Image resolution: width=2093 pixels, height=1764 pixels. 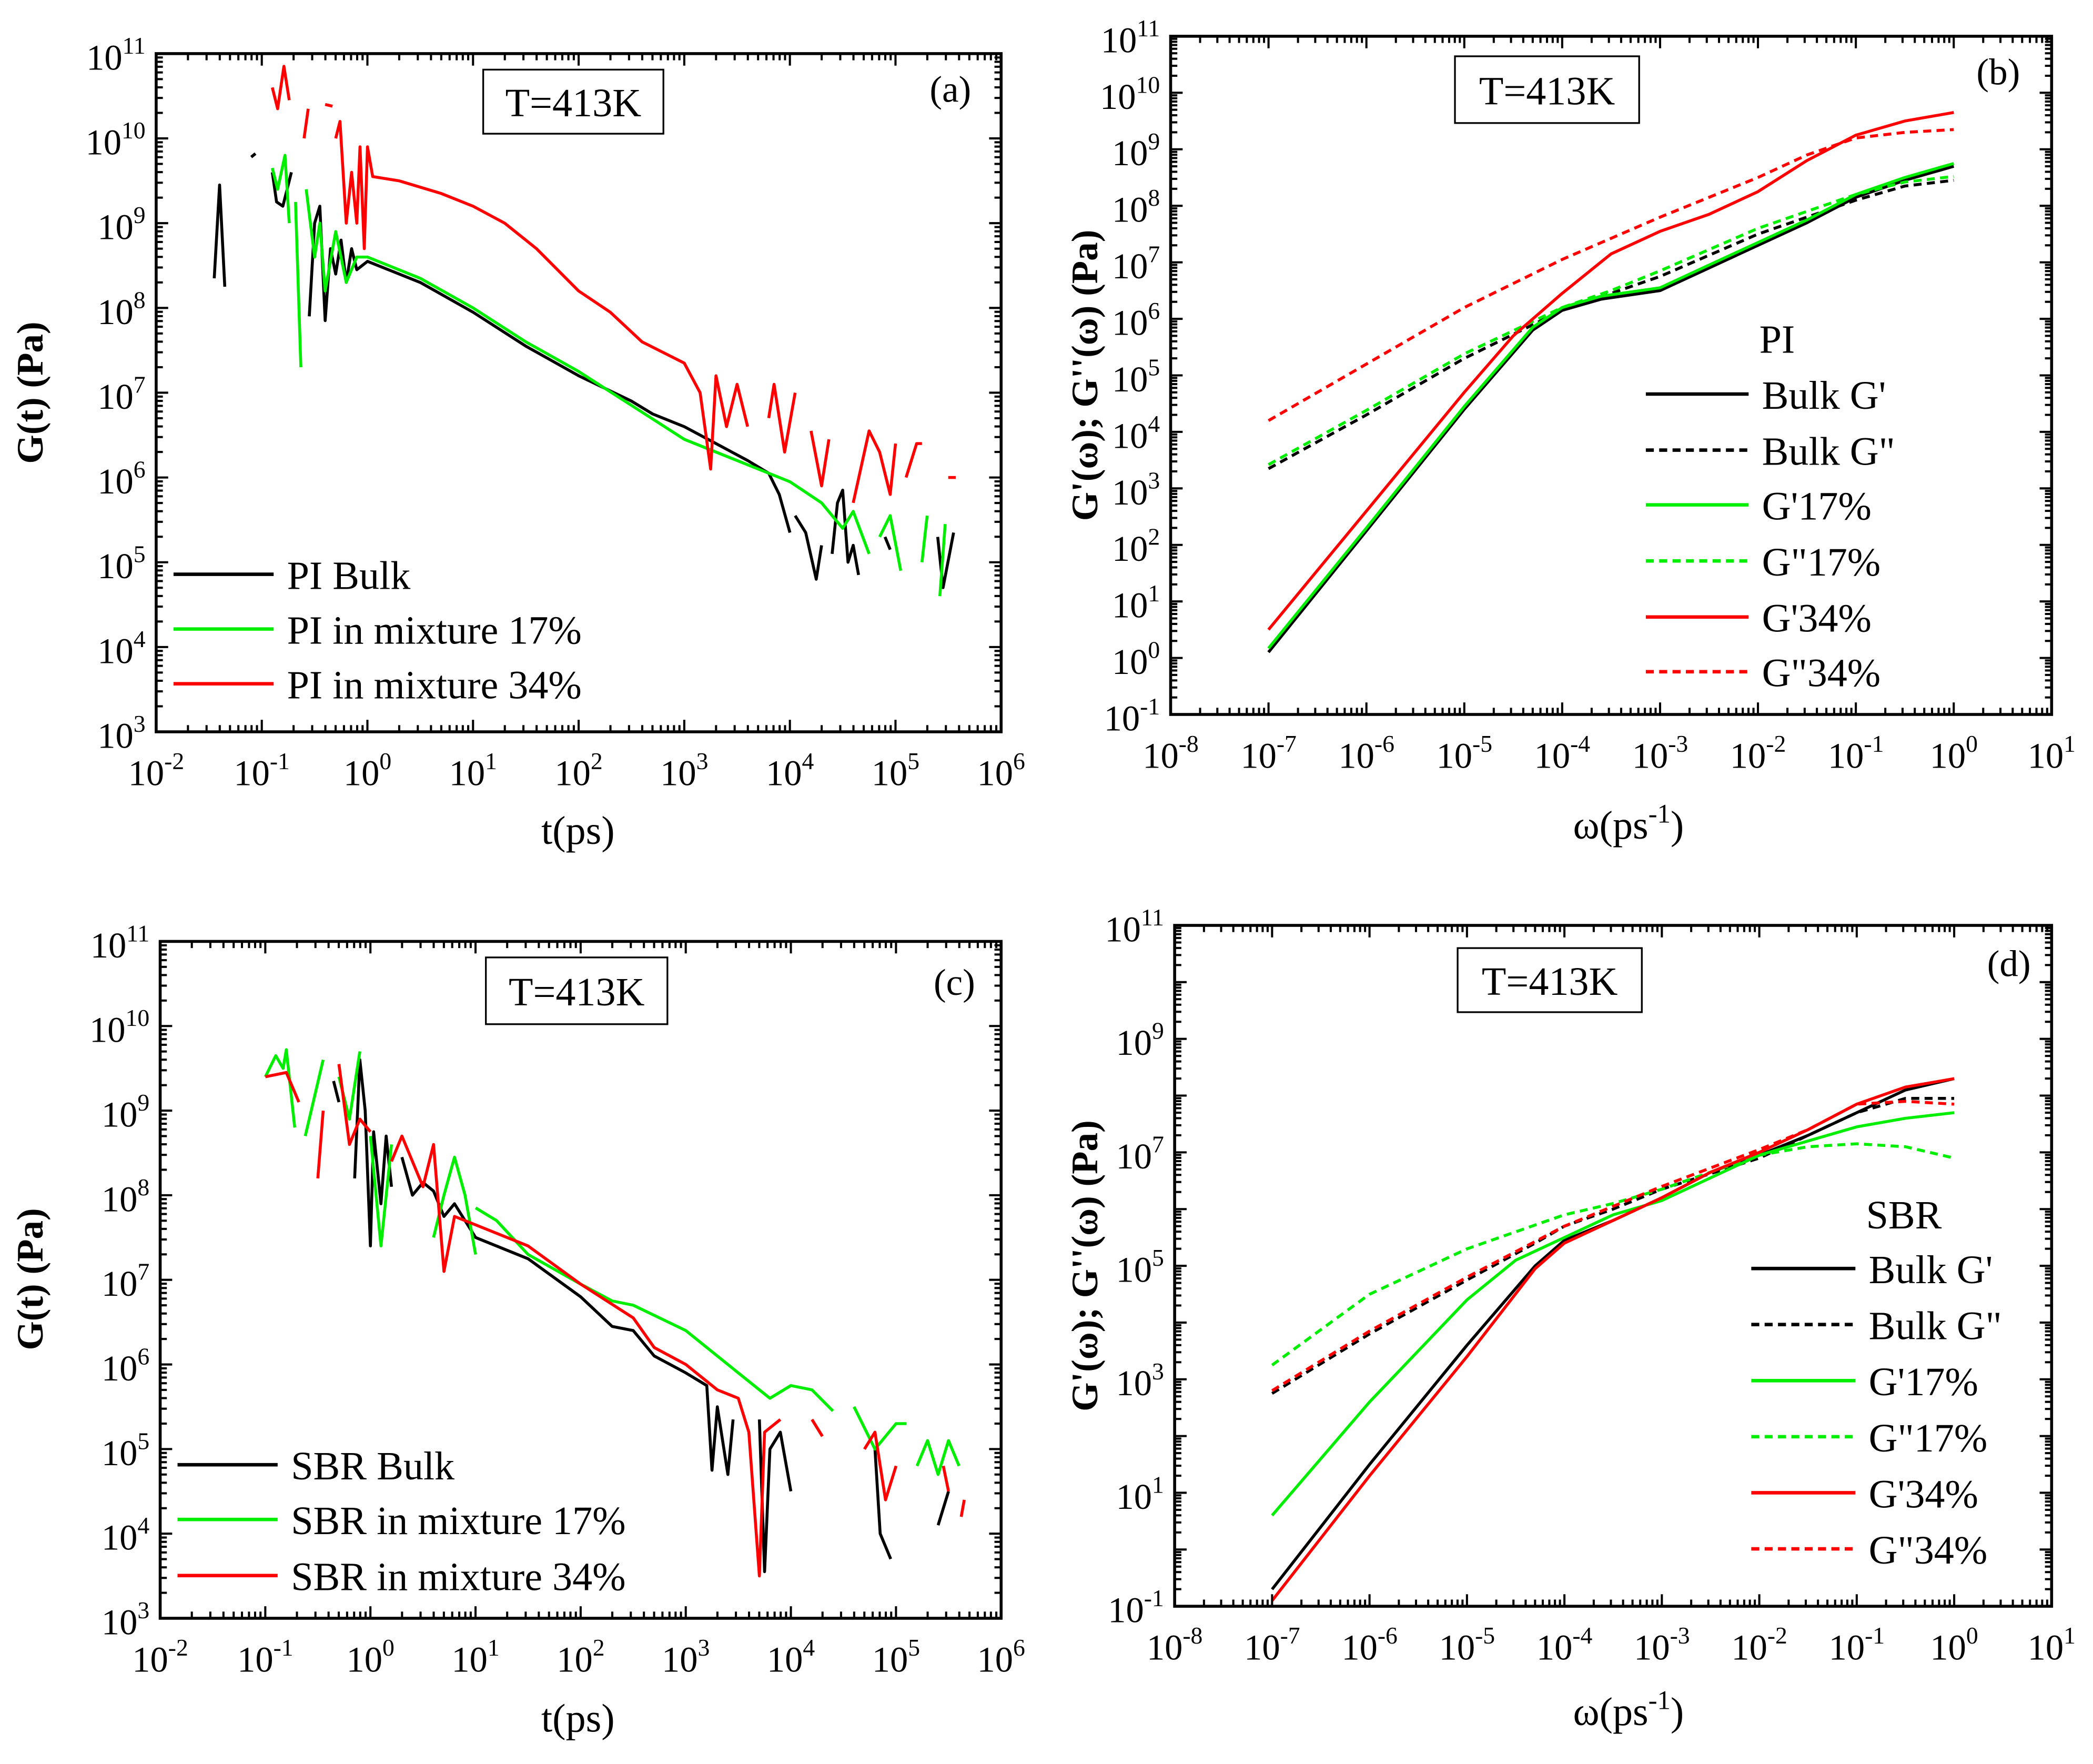 I want to click on series-line-5-segment, so click(x=1613, y=1339).